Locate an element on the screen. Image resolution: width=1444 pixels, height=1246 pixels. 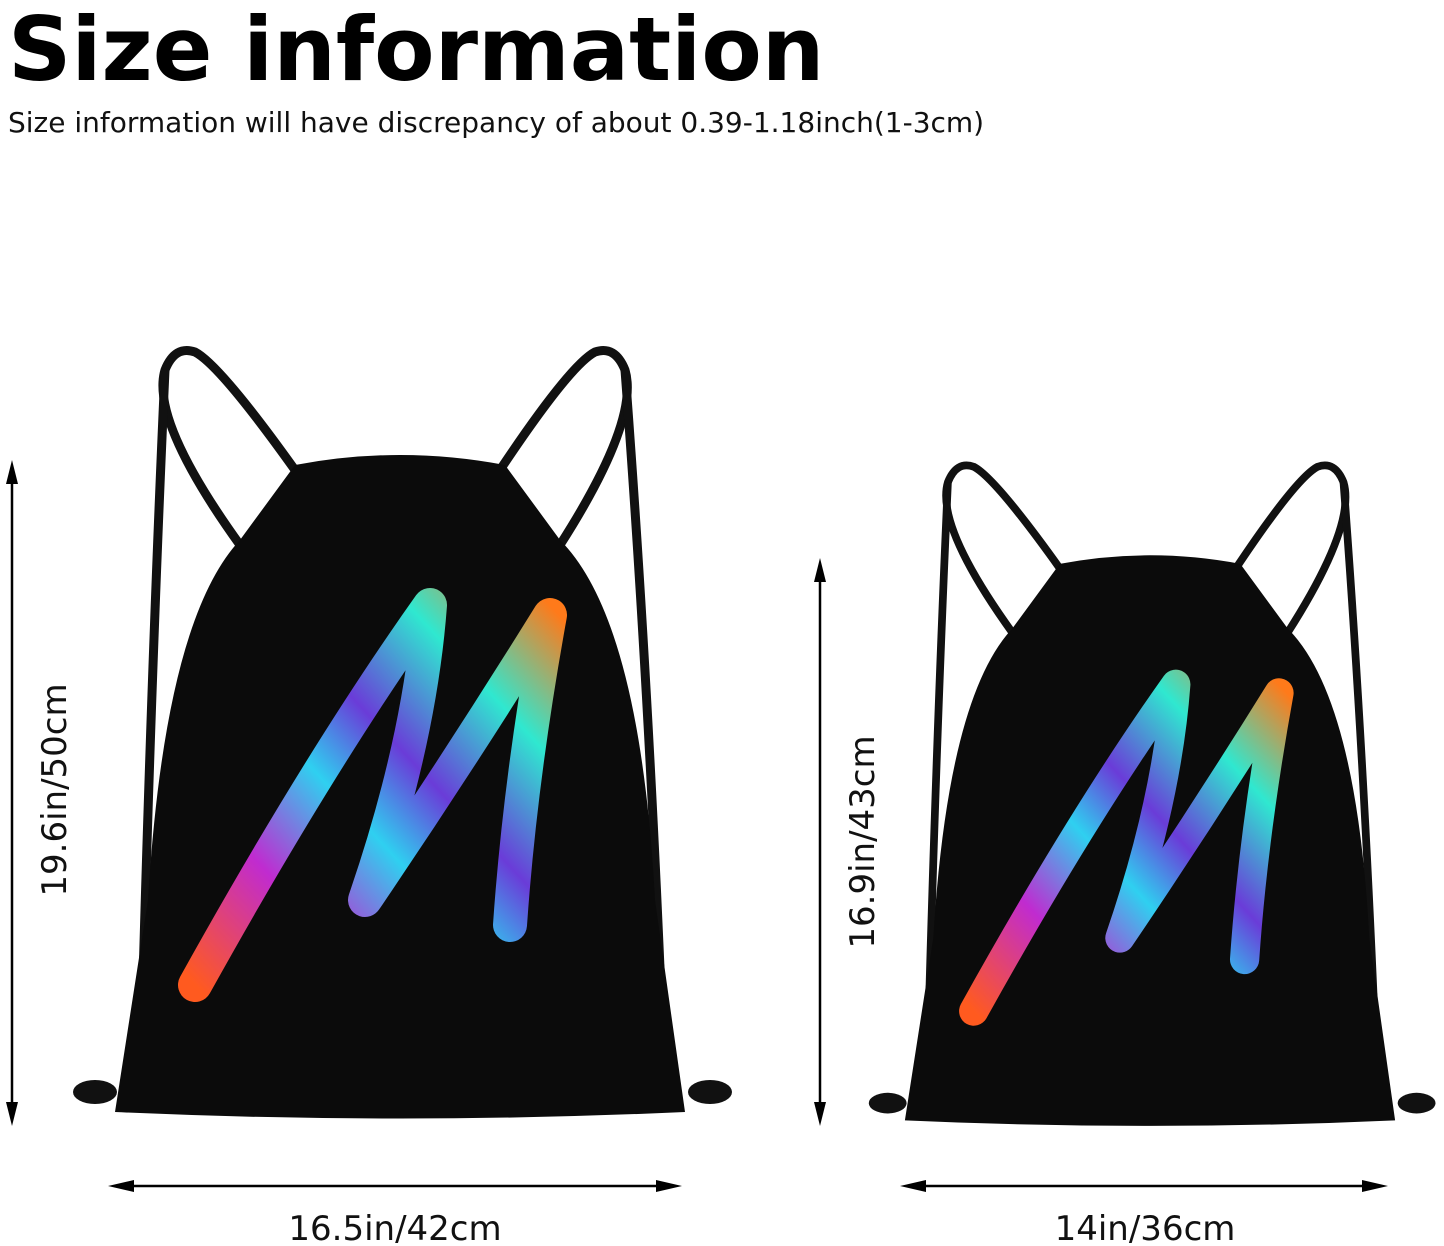
width-label: 16.5in/42cm is located at coordinates (394, 1227).